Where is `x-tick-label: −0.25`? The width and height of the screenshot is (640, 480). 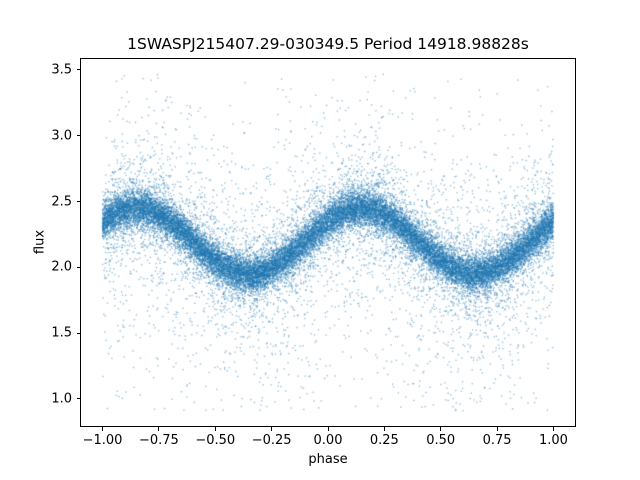 x-tick-label: −0.25 is located at coordinates (271, 440).